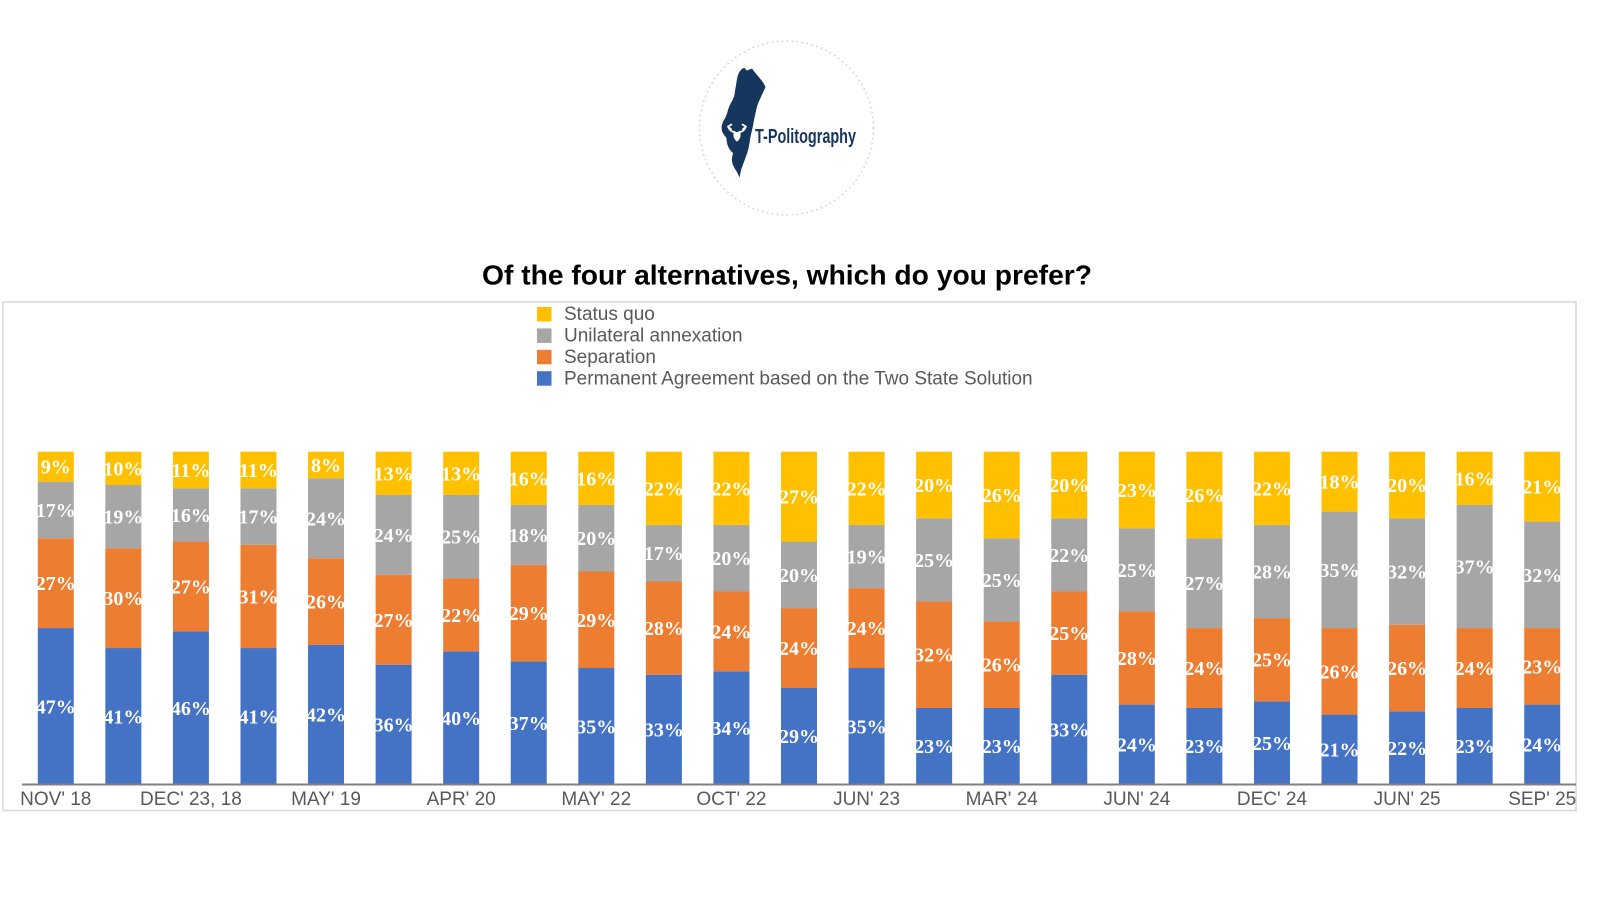 The height and width of the screenshot is (900, 1600). I want to click on svg-text: 19%, so click(123, 518).